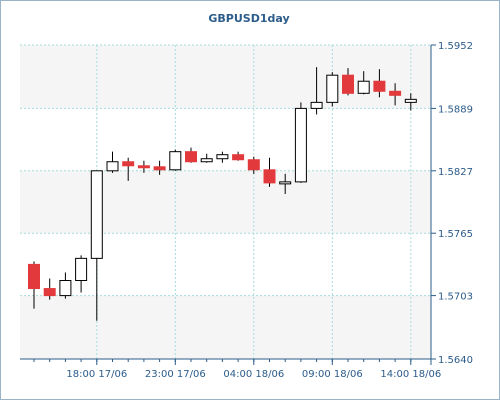 The width and height of the screenshot is (500, 400). What do you see at coordinates (455, 109) in the screenshot?
I see `y-tick-label: 1.5889` at bounding box center [455, 109].